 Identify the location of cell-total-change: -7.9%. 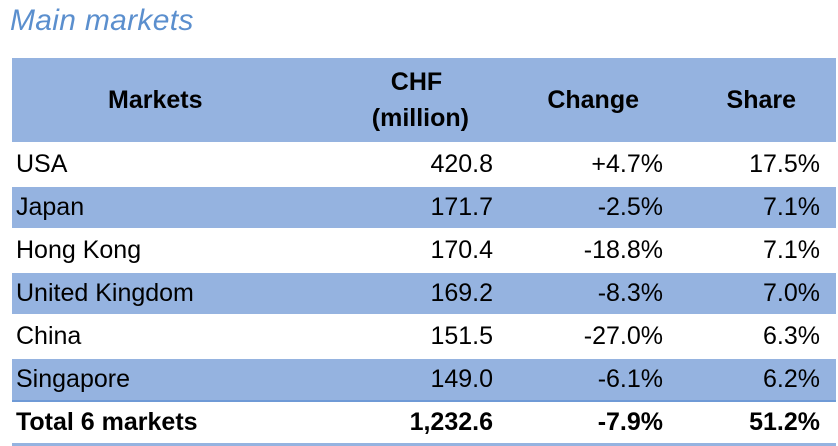
(630, 422).